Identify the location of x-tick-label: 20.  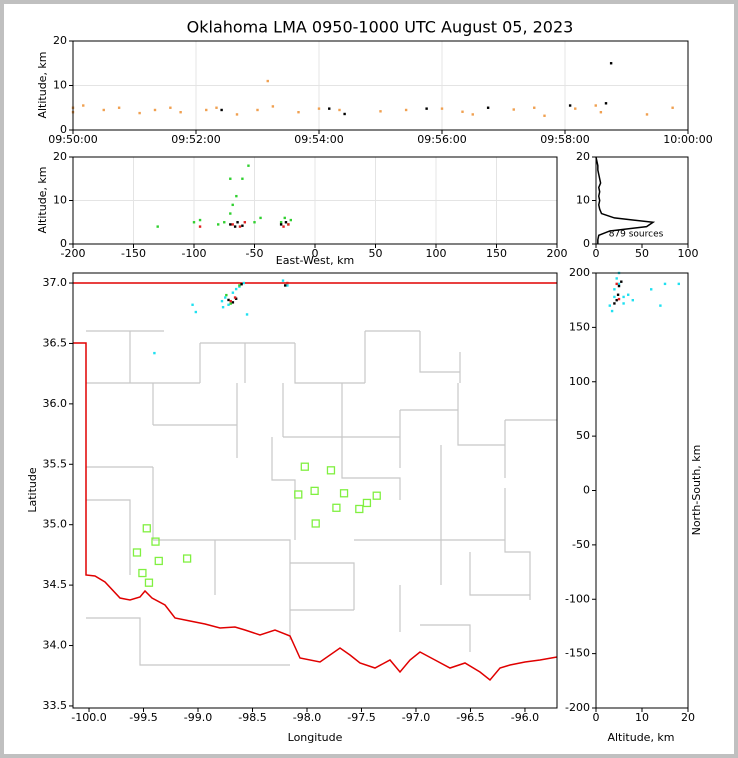
(688, 717).